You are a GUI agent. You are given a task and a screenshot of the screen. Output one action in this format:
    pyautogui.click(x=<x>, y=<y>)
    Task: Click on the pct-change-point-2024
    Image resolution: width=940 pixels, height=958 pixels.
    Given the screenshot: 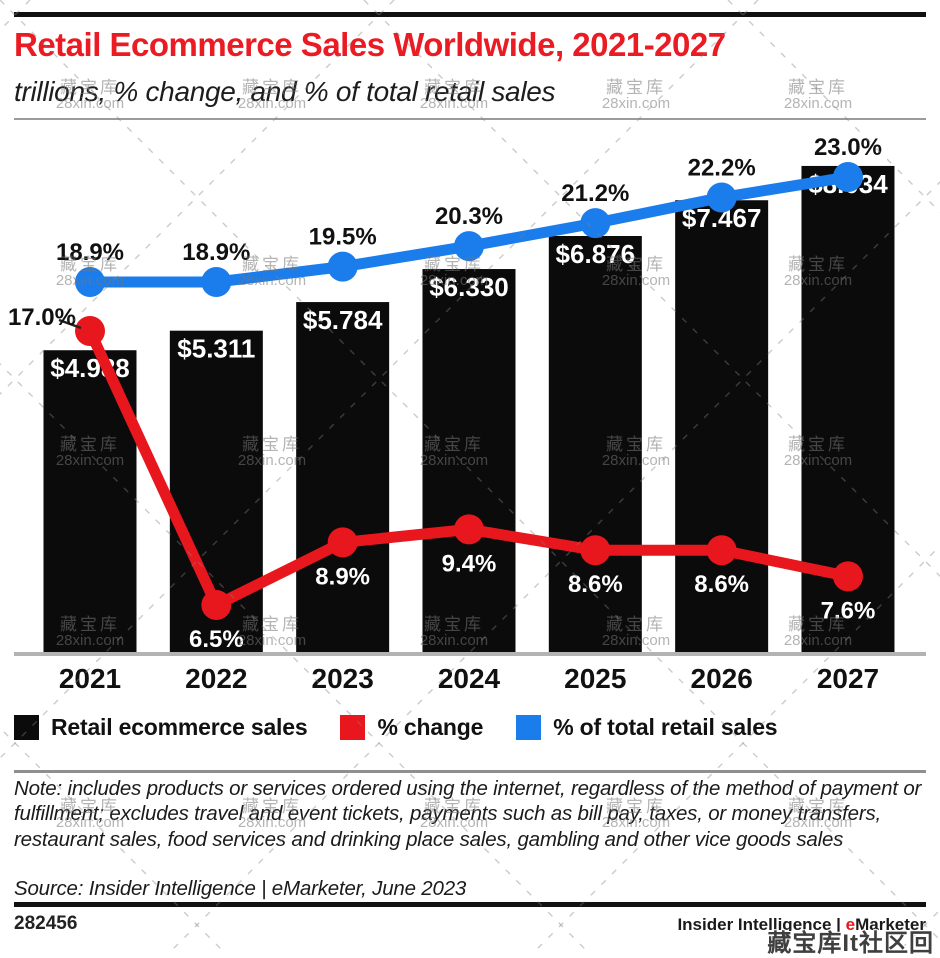 What is the action you would take?
    pyautogui.click(x=468, y=529)
    